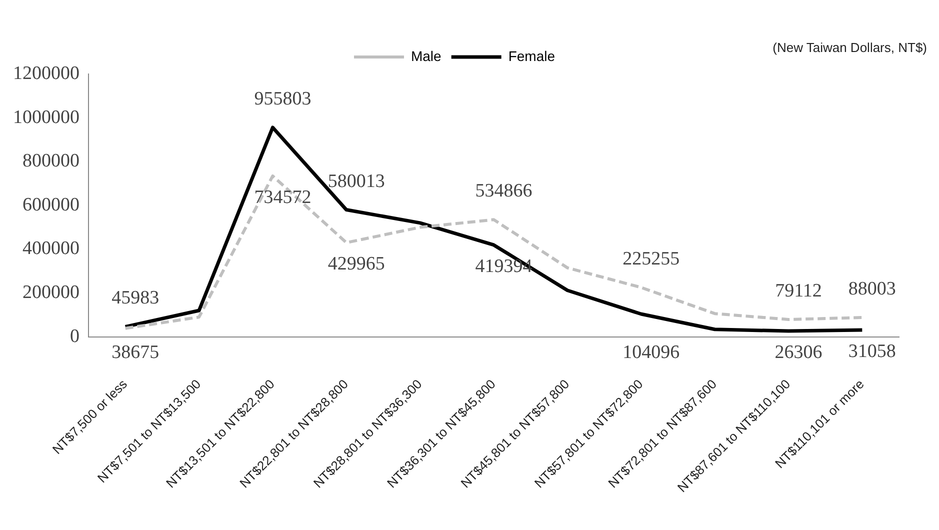  I want to click on data-label: 580013, so click(356, 181).